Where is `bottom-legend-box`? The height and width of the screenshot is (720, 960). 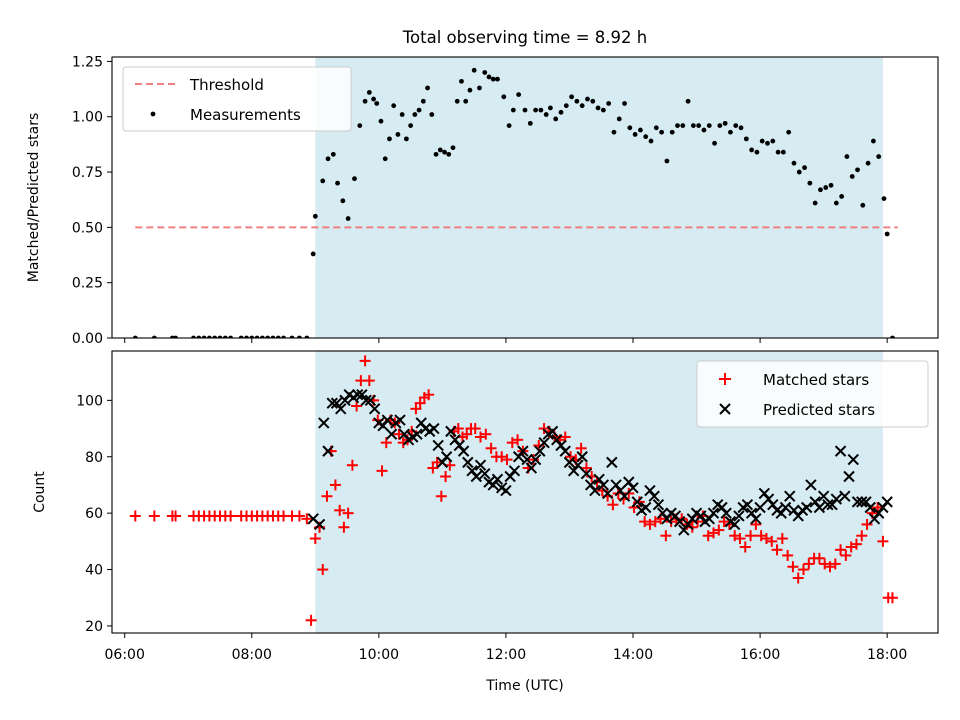
bottom-legend-box is located at coordinates (812, 394).